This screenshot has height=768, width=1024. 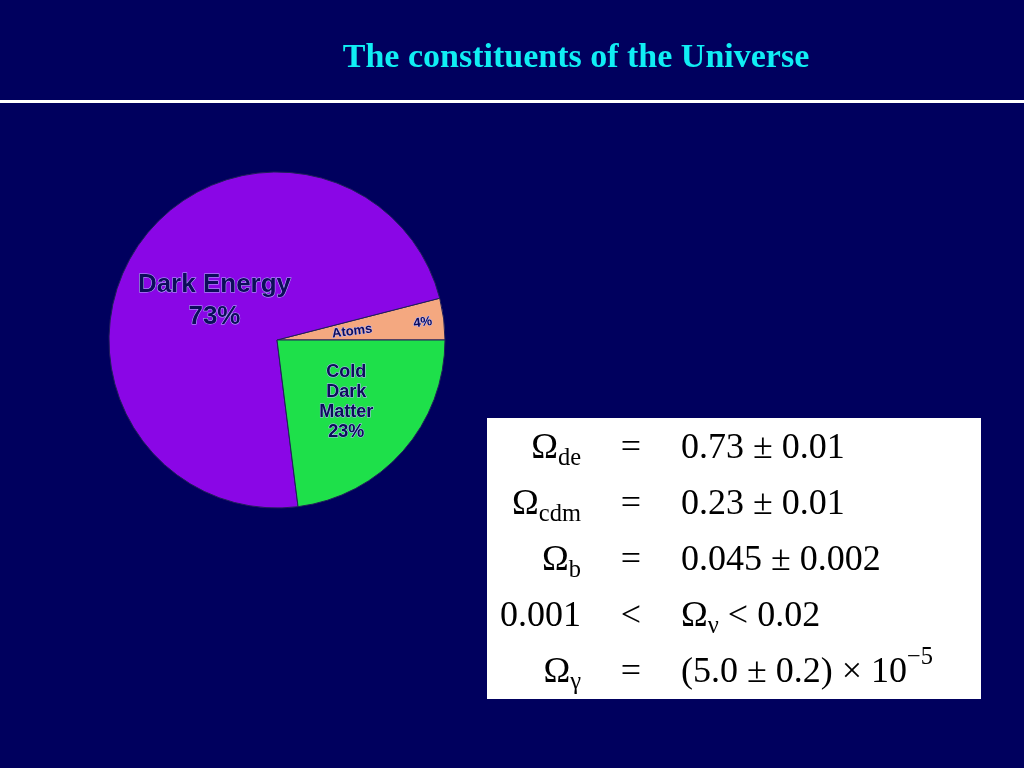 What do you see at coordinates (352, 330) in the screenshot?
I see `slice-label: Atoms` at bounding box center [352, 330].